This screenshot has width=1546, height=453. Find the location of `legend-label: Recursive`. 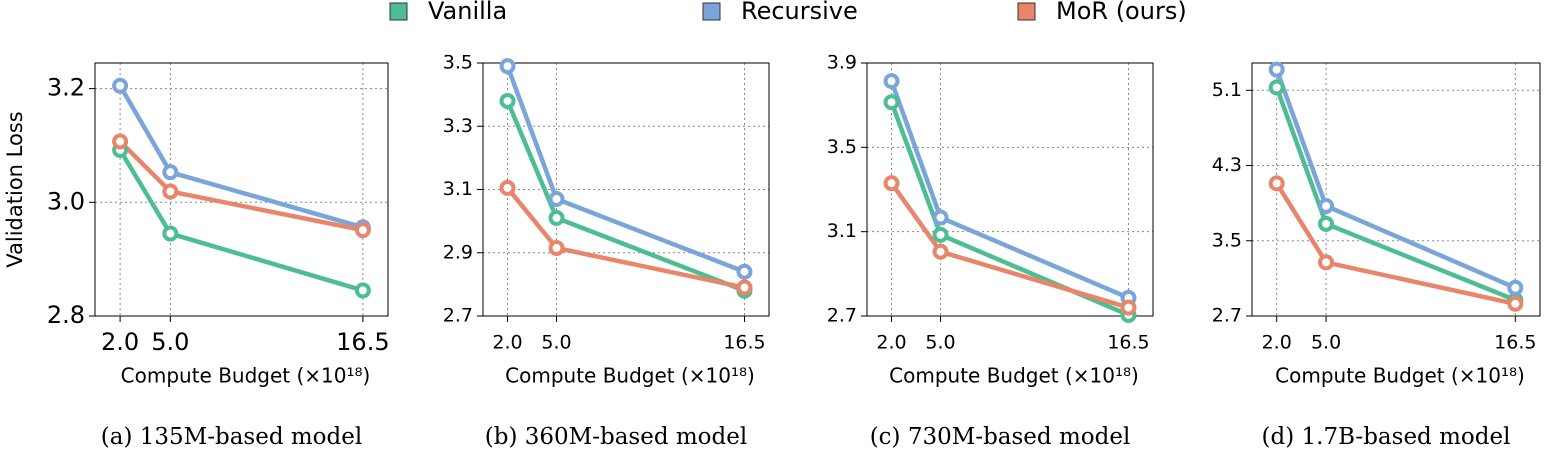

legend-label: Recursive is located at coordinates (799, 12).